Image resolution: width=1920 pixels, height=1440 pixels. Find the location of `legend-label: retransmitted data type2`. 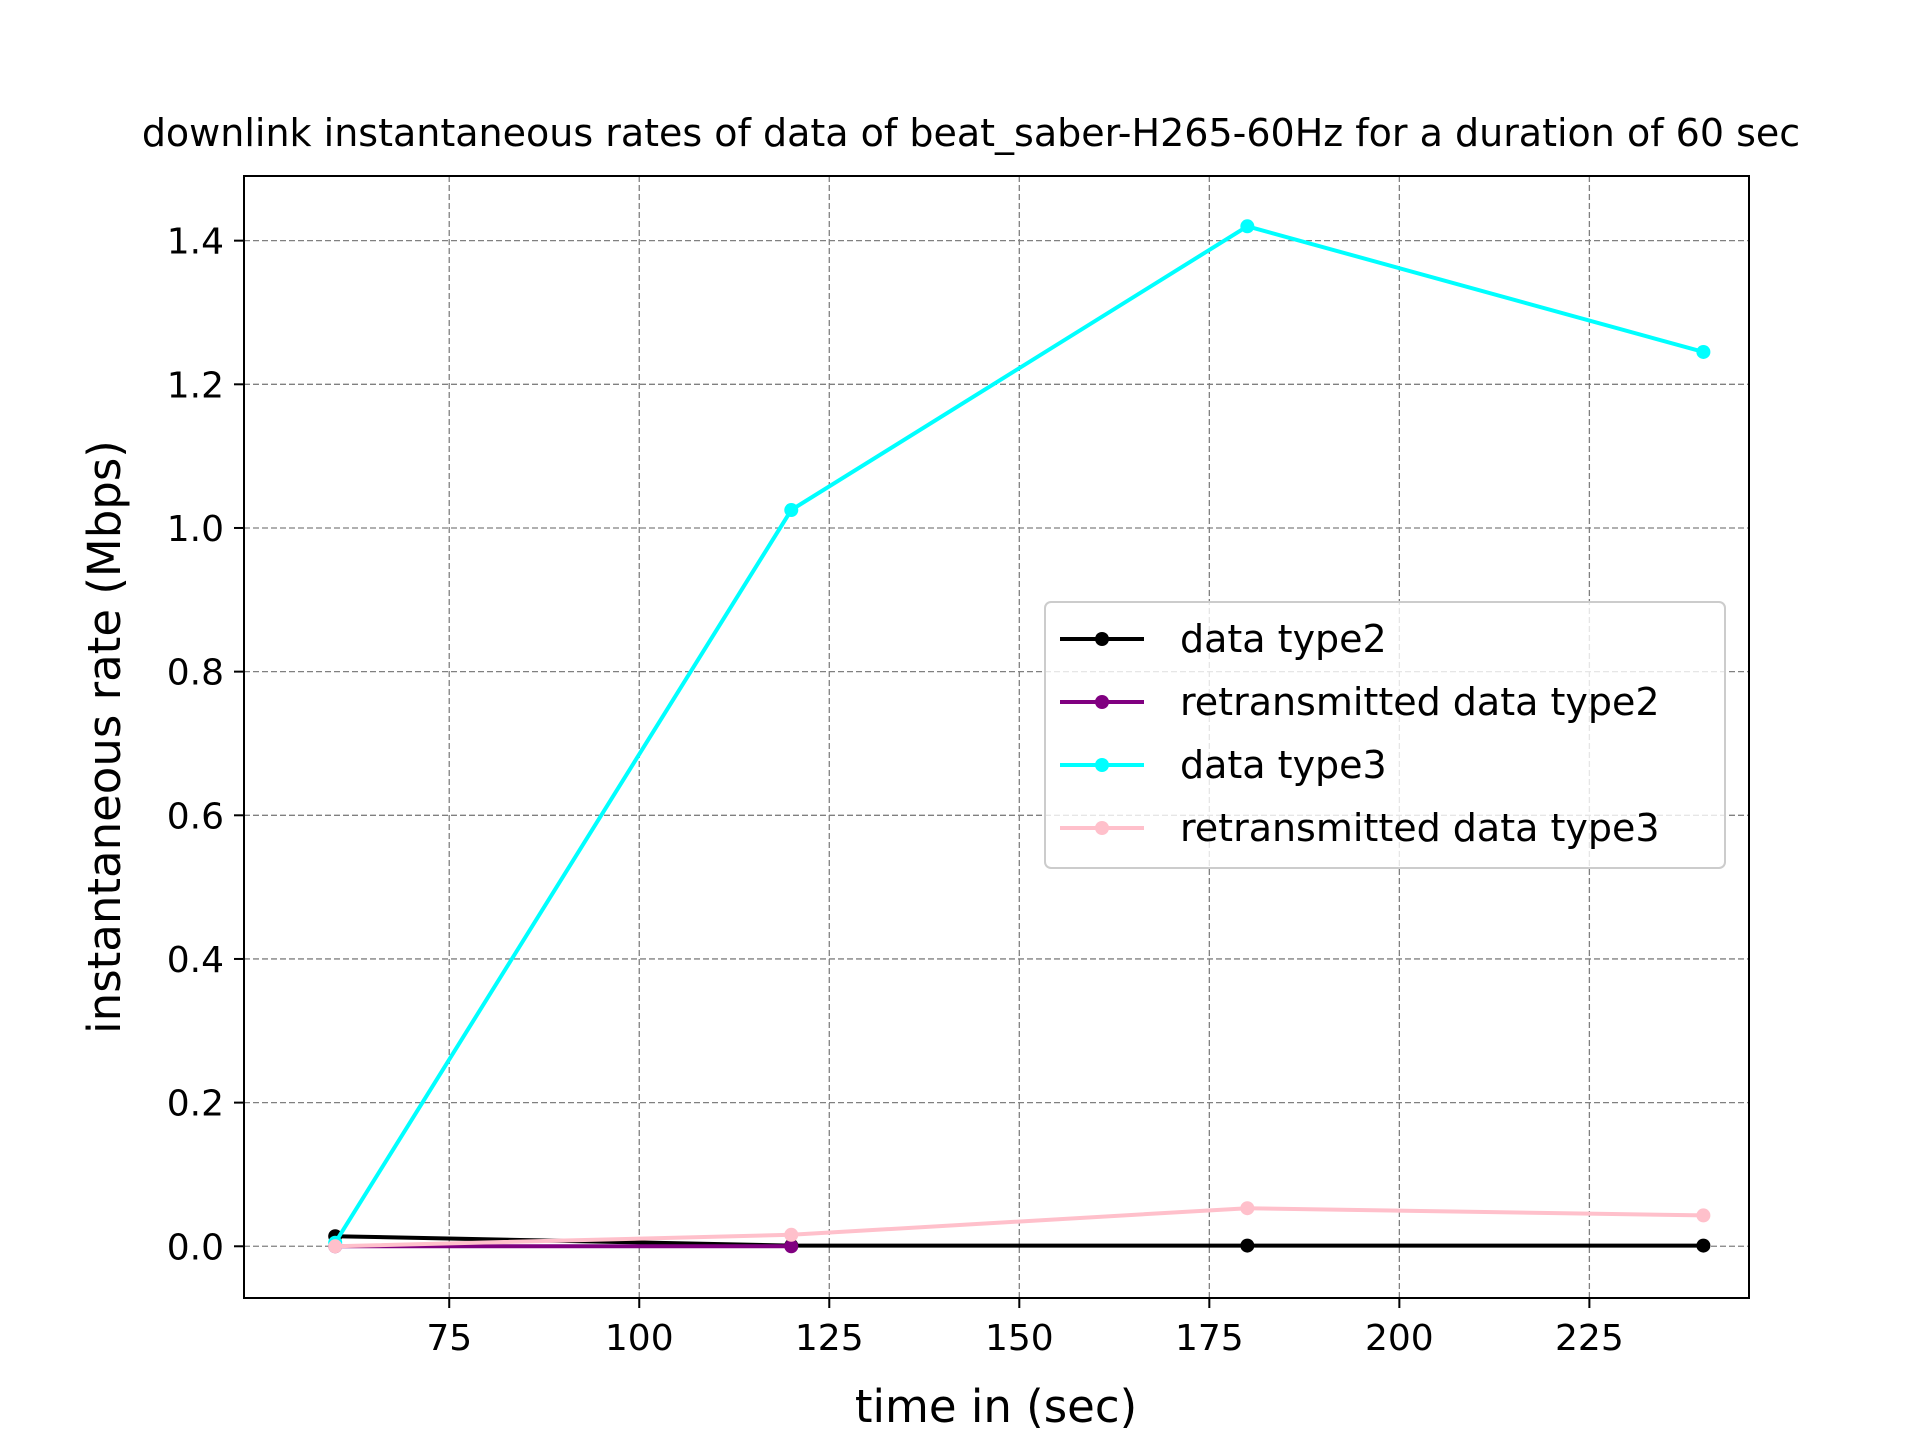

legend-label: retransmitted data type2 is located at coordinates (1420, 702).